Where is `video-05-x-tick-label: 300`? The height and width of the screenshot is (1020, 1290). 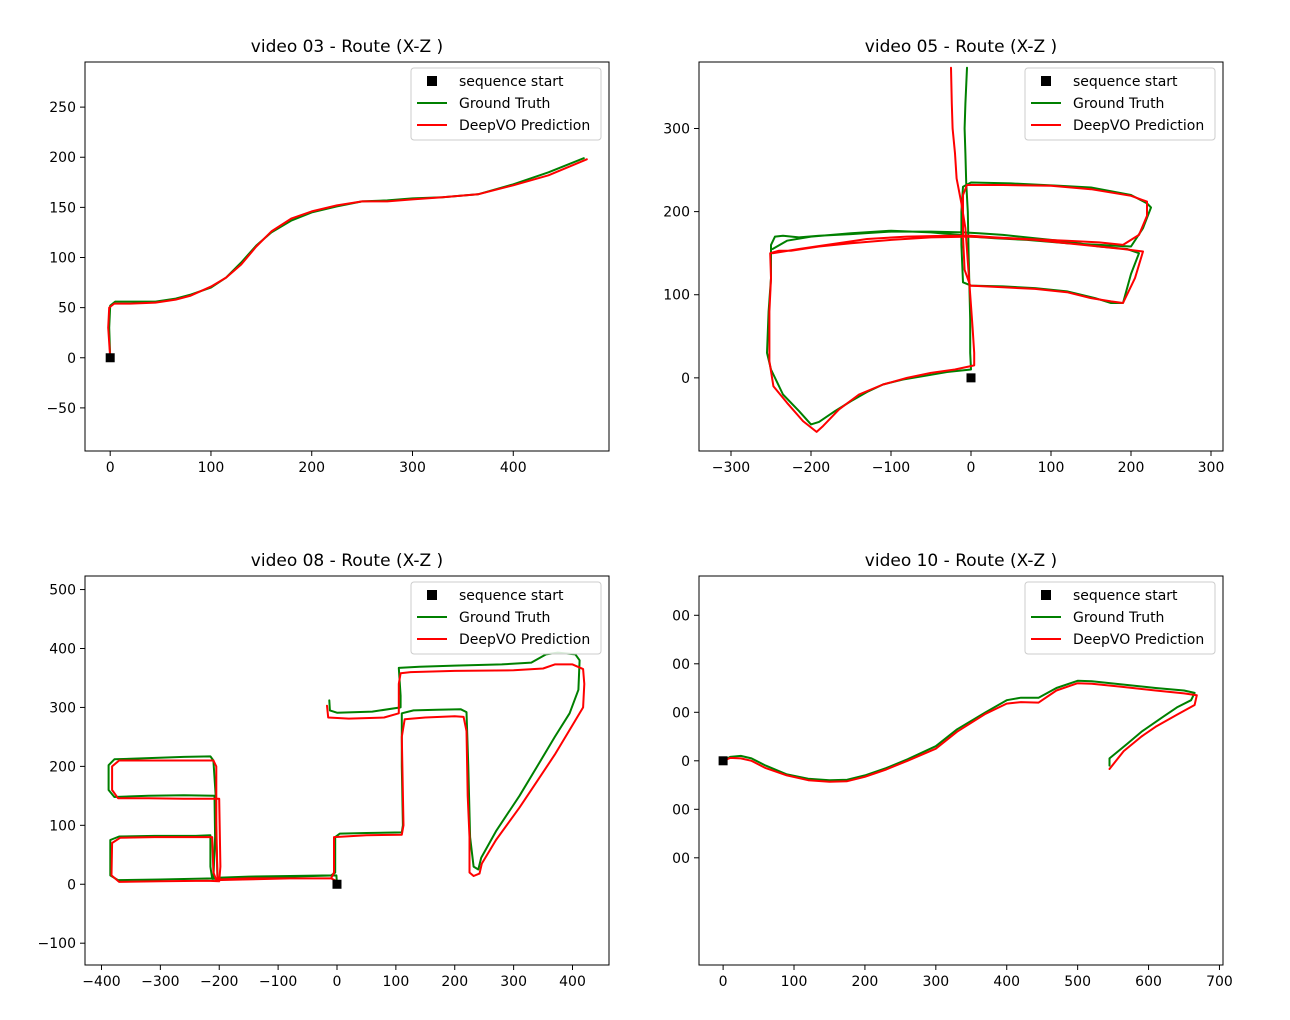
video-05-x-tick-label: 300 is located at coordinates (1211, 468).